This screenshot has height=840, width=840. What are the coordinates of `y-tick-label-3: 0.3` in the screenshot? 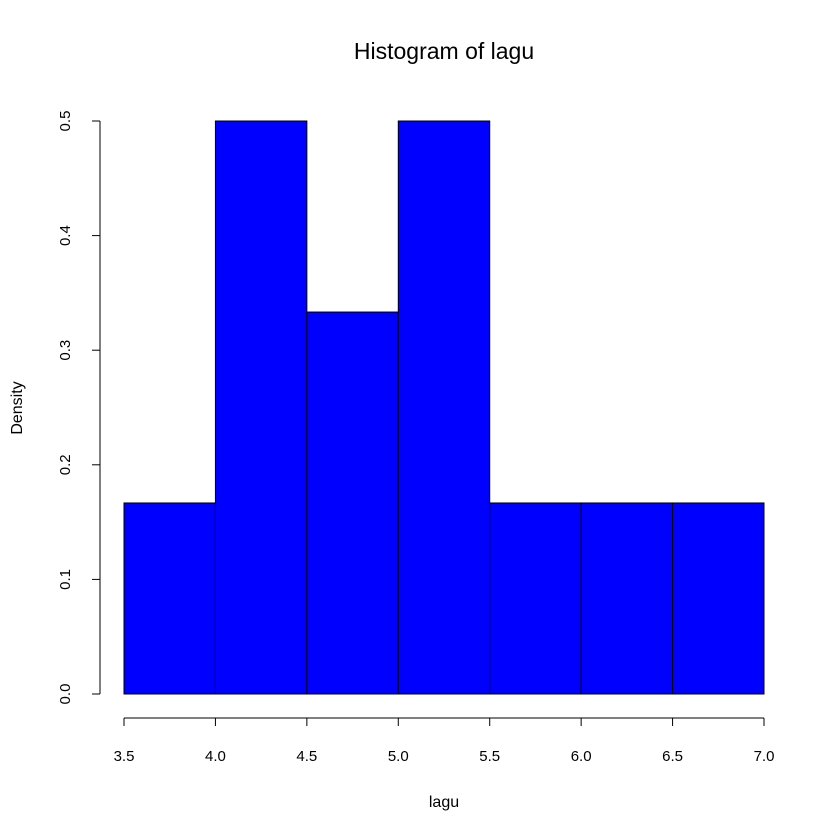 It's located at (65, 350).